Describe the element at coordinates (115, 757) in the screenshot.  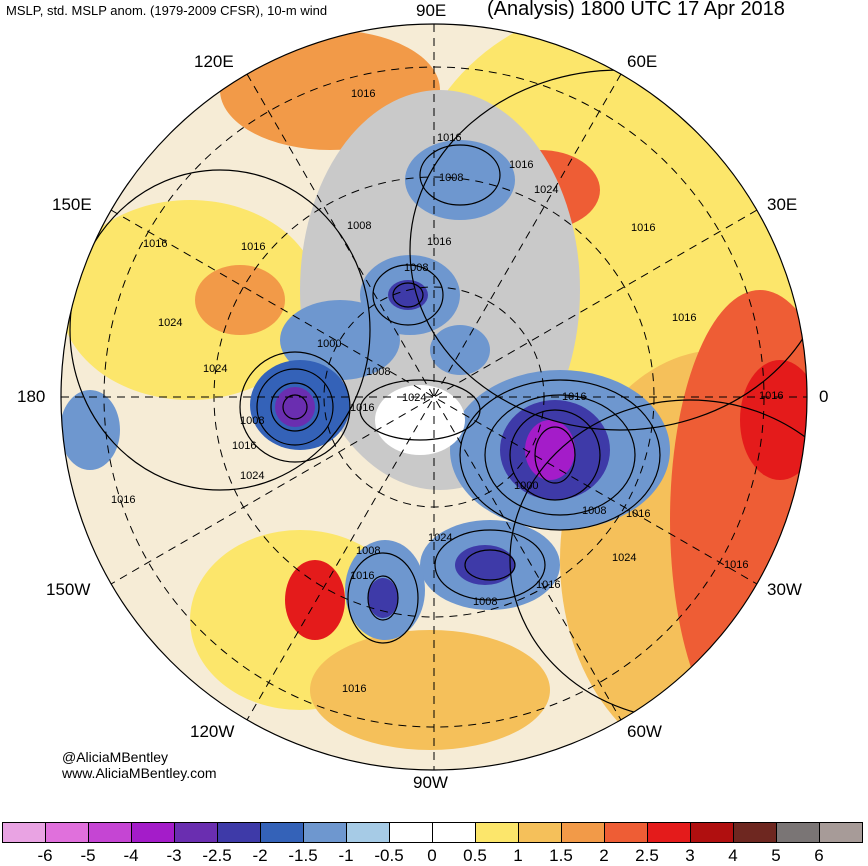
I see `credit-twitter: @AliciaMBentley` at that location.